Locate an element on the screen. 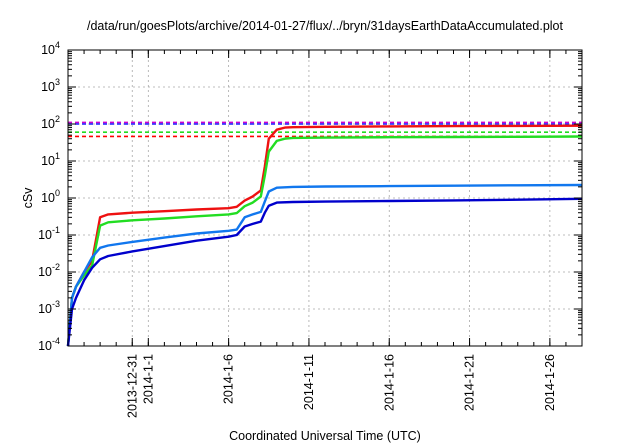 This screenshot has height=448, width=640. x-tick-label: 2014-1-6 is located at coordinates (229, 379).